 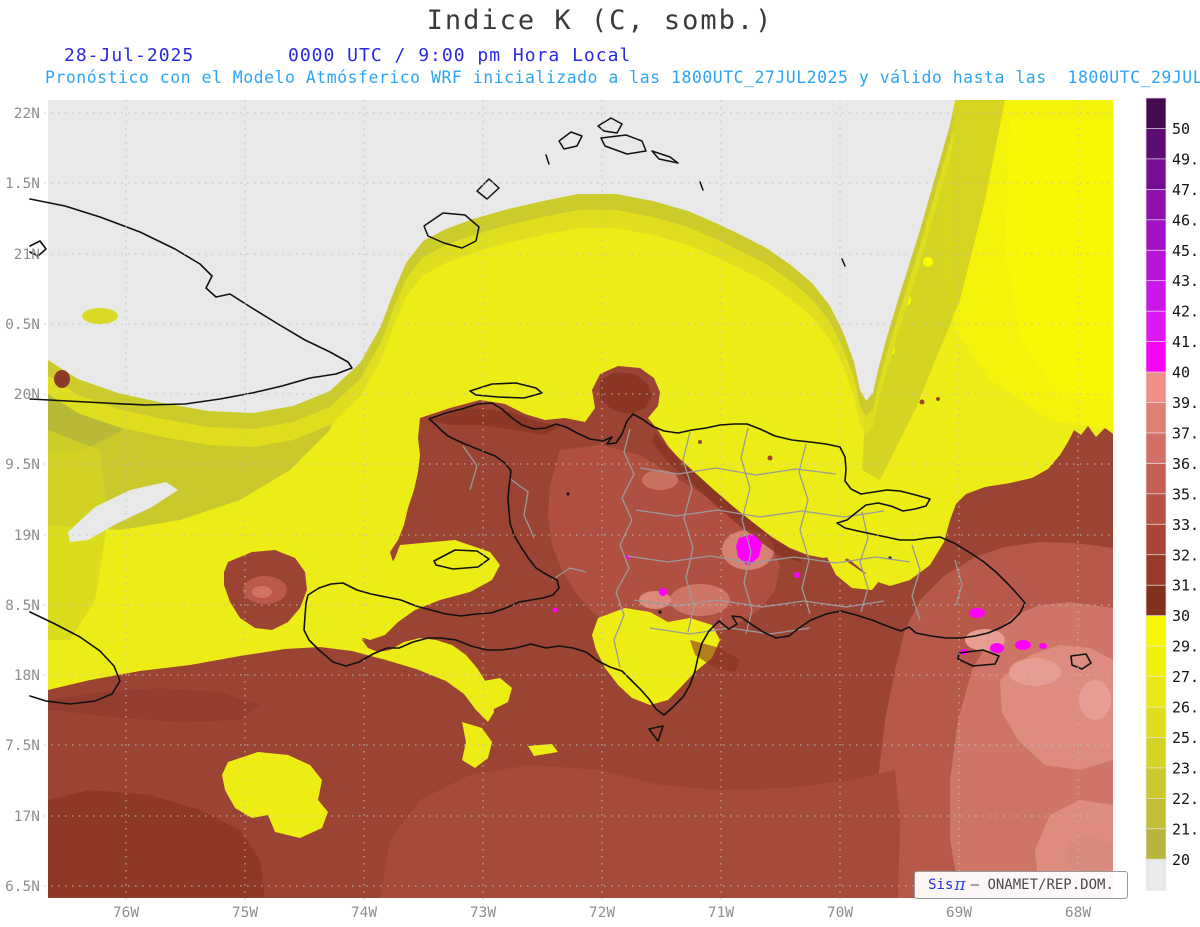 What do you see at coordinates (1081, 661) in the screenshot?
I see `coastline-mona` at bounding box center [1081, 661].